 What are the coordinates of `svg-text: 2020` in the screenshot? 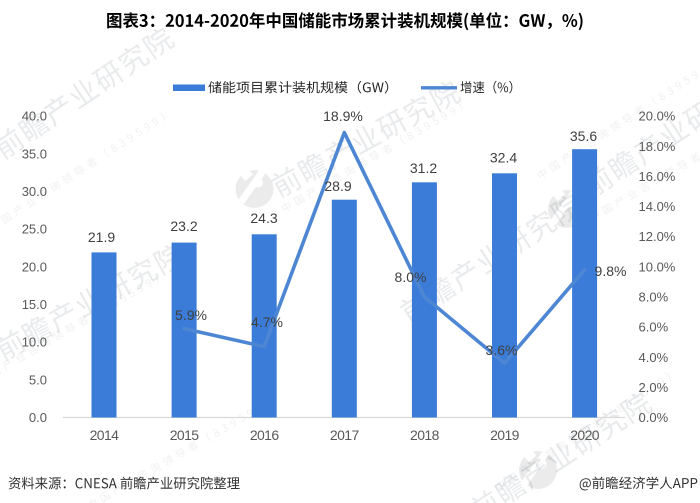 It's located at (585, 435).